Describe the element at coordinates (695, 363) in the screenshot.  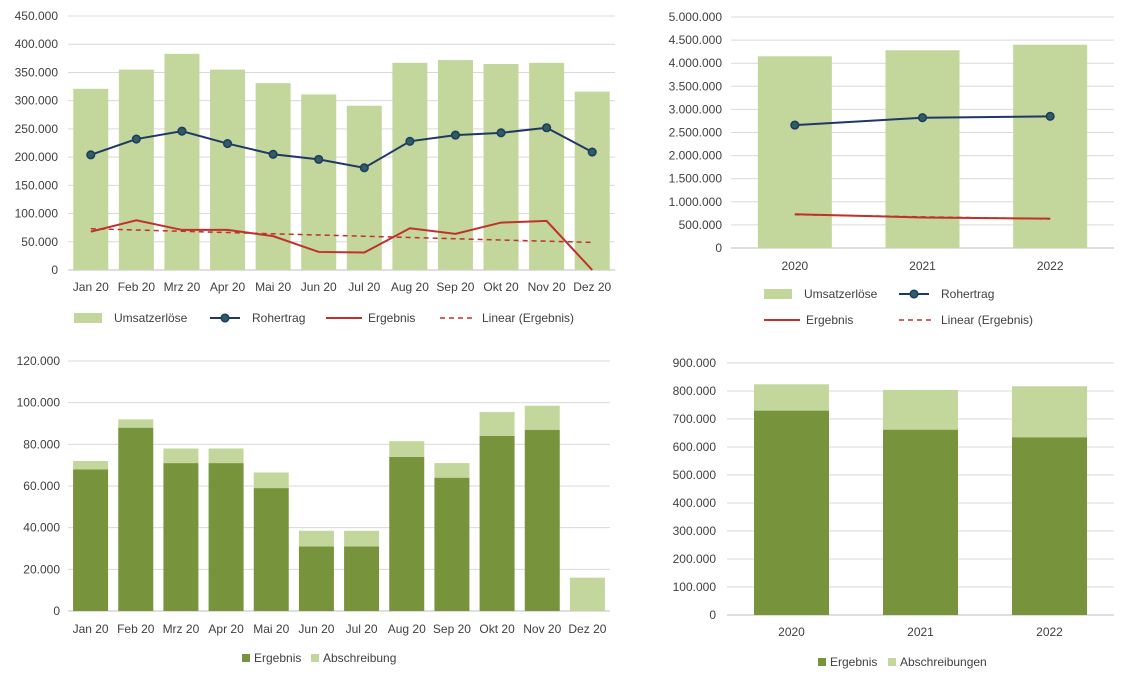
I see `y-tick-label: 900.000` at that location.